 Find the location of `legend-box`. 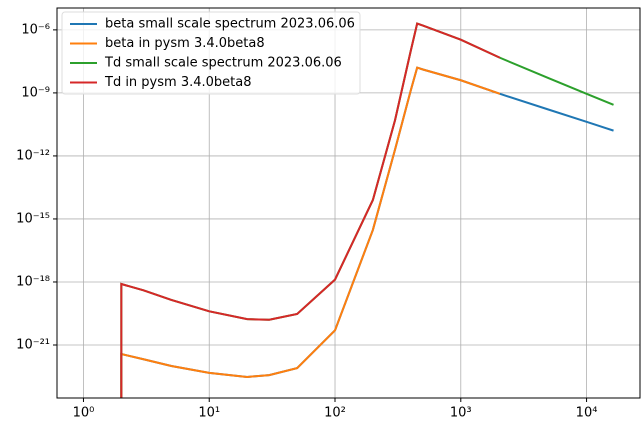

legend-box is located at coordinates (211, 53).